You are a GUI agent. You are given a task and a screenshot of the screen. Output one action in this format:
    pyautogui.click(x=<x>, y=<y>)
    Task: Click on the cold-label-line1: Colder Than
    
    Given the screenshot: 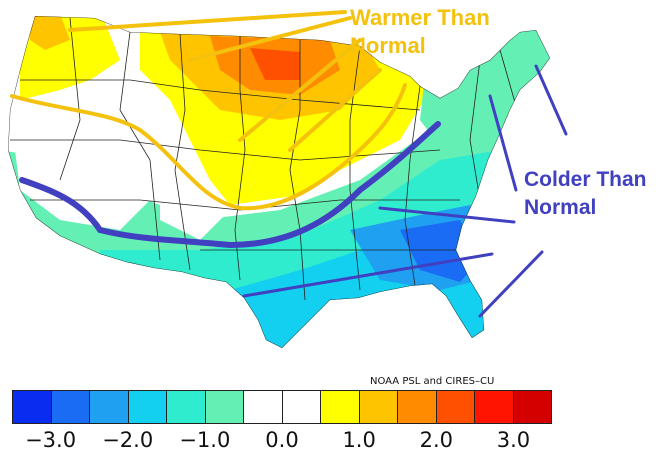 What is the action you would take?
    pyautogui.click(x=585, y=179)
    